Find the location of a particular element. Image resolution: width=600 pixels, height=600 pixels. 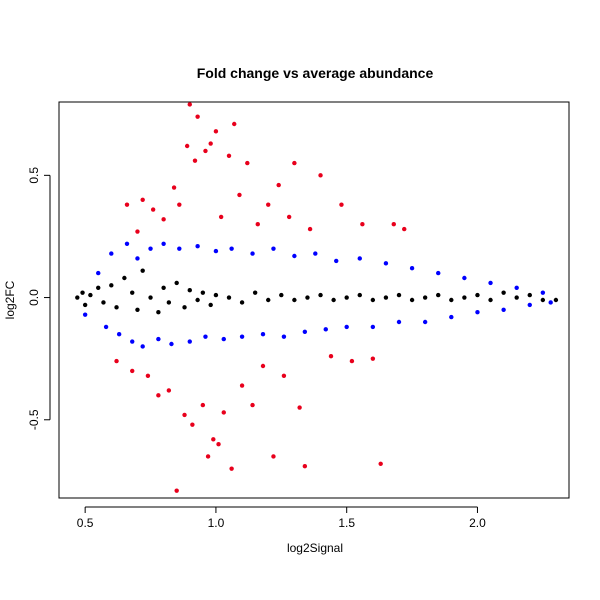

x-axis-title: log2Signal is located at coordinates (315, 548).